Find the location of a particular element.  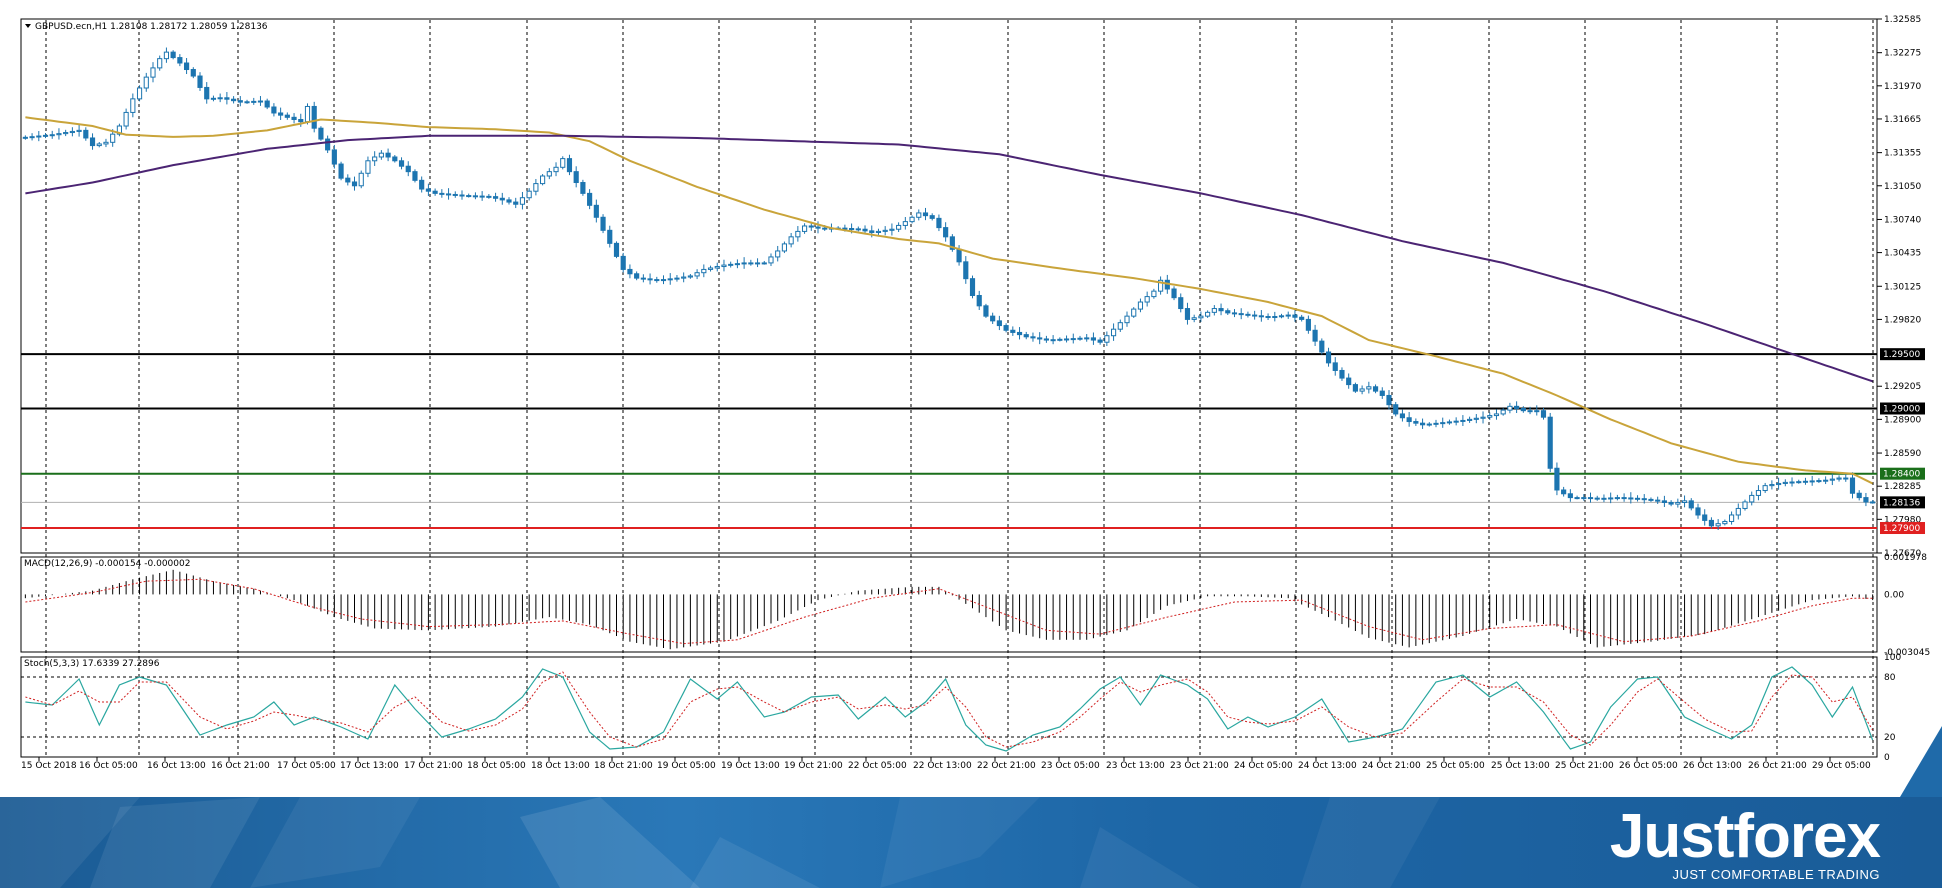

price-level-label: 1.28136 is located at coordinates (1901, 503).